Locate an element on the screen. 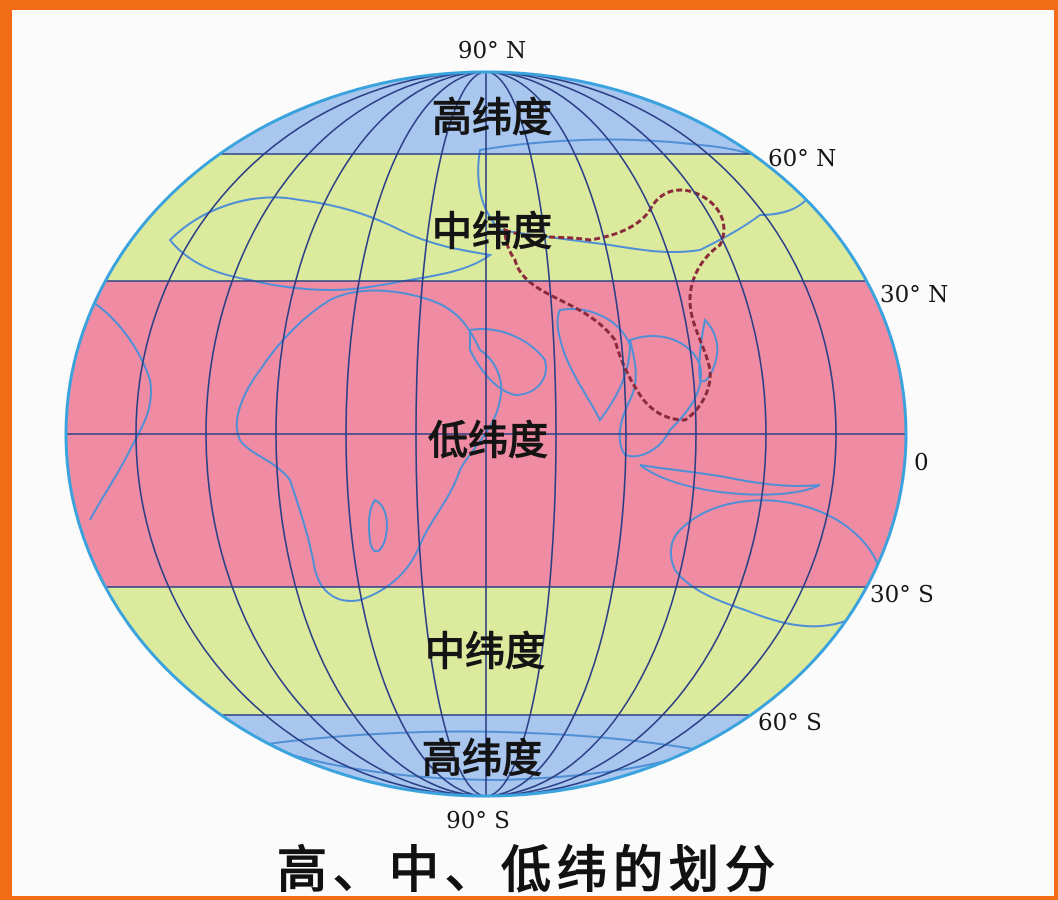 This screenshot has height=900, width=1058. west-coast-outline is located at coordinates (120, 410).